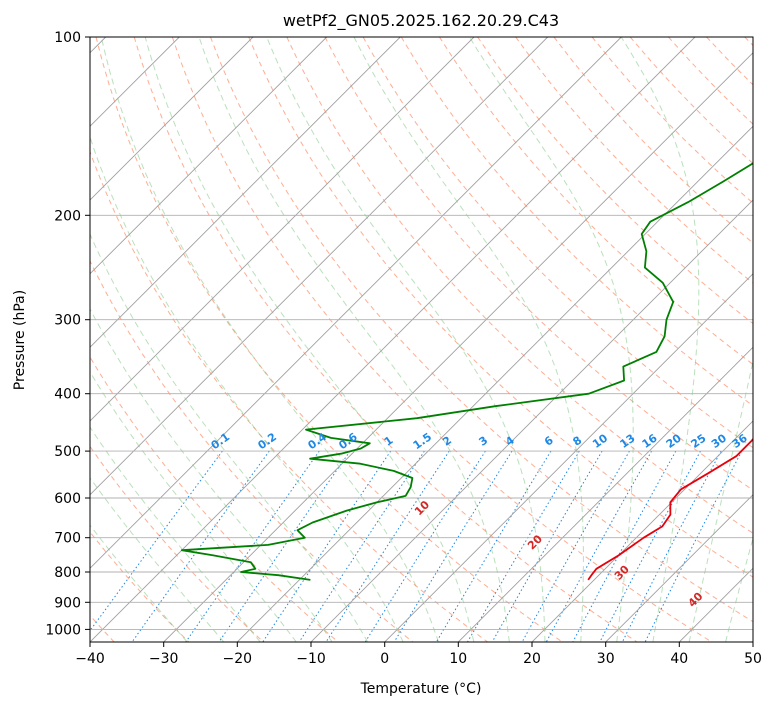 This screenshot has width=775, height=708. Describe the element at coordinates (67, 216) in the screenshot. I see `y-tick-label: 200` at that location.